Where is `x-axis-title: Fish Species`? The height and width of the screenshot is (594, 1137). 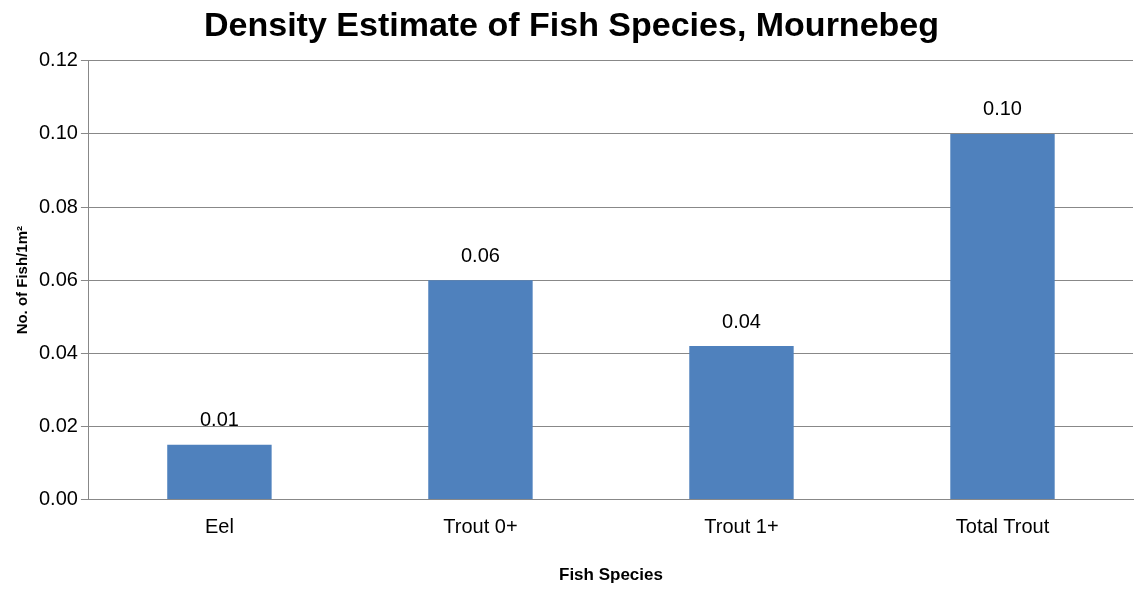 x-axis-title: Fish Species is located at coordinates (610, 575).